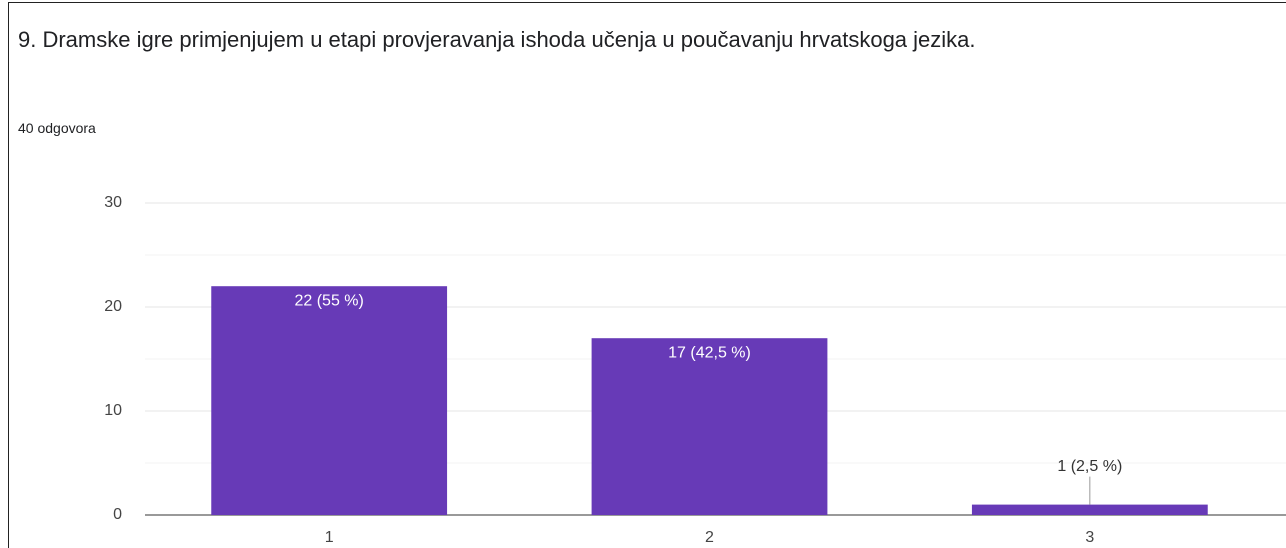 Image resolution: width=1286 pixels, height=548 pixels. Describe the element at coordinates (117, 514) in the screenshot. I see `y-tick-label: 0` at that location.